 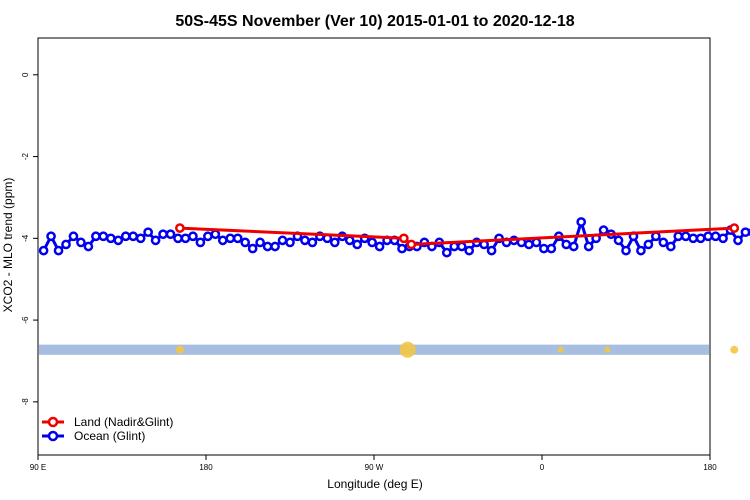 What do you see at coordinates (109, 436) in the screenshot?
I see `legend-label-ocean: Ocean (Glint)` at bounding box center [109, 436].